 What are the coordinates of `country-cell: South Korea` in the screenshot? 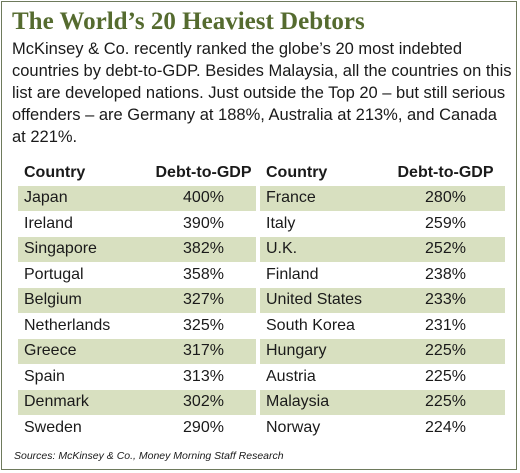 It's located at (310, 325).